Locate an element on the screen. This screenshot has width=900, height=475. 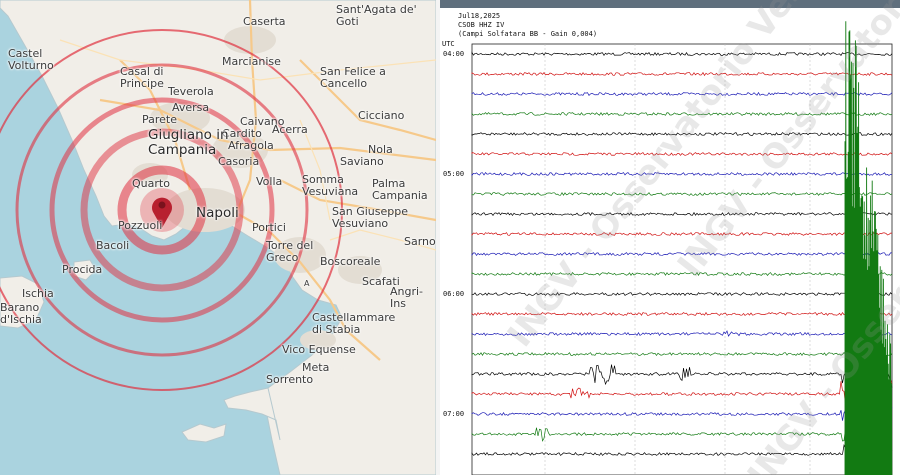
time-label-0600: 06:00 is located at coordinates (454, 294).